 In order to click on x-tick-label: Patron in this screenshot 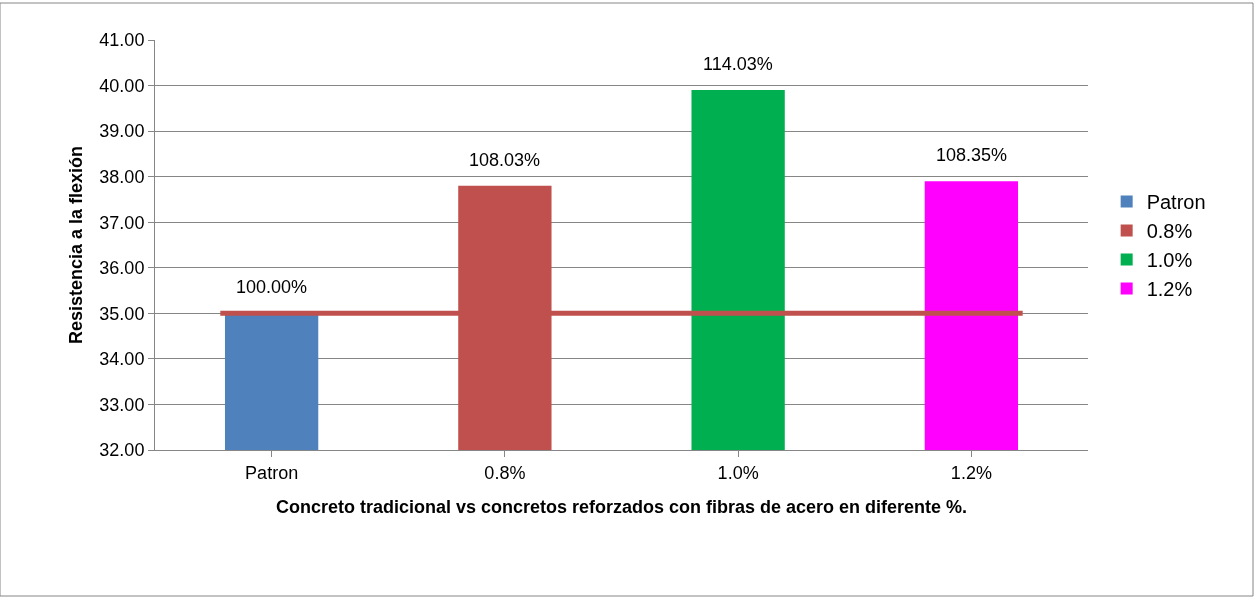, I will do `click(272, 472)`.